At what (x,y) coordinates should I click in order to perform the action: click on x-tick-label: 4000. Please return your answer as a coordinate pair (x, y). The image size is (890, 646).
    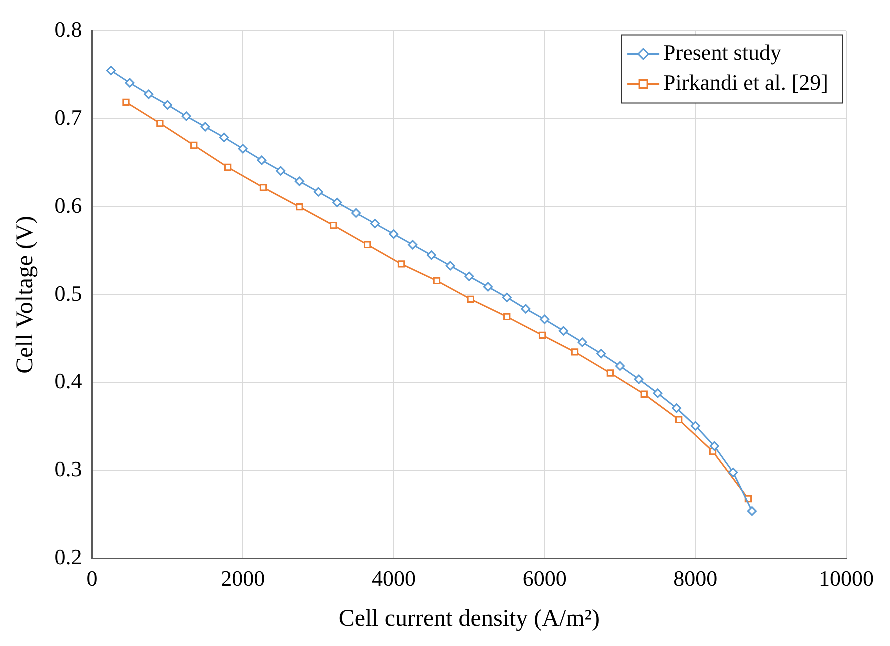
    Looking at the image, I should click on (394, 578).